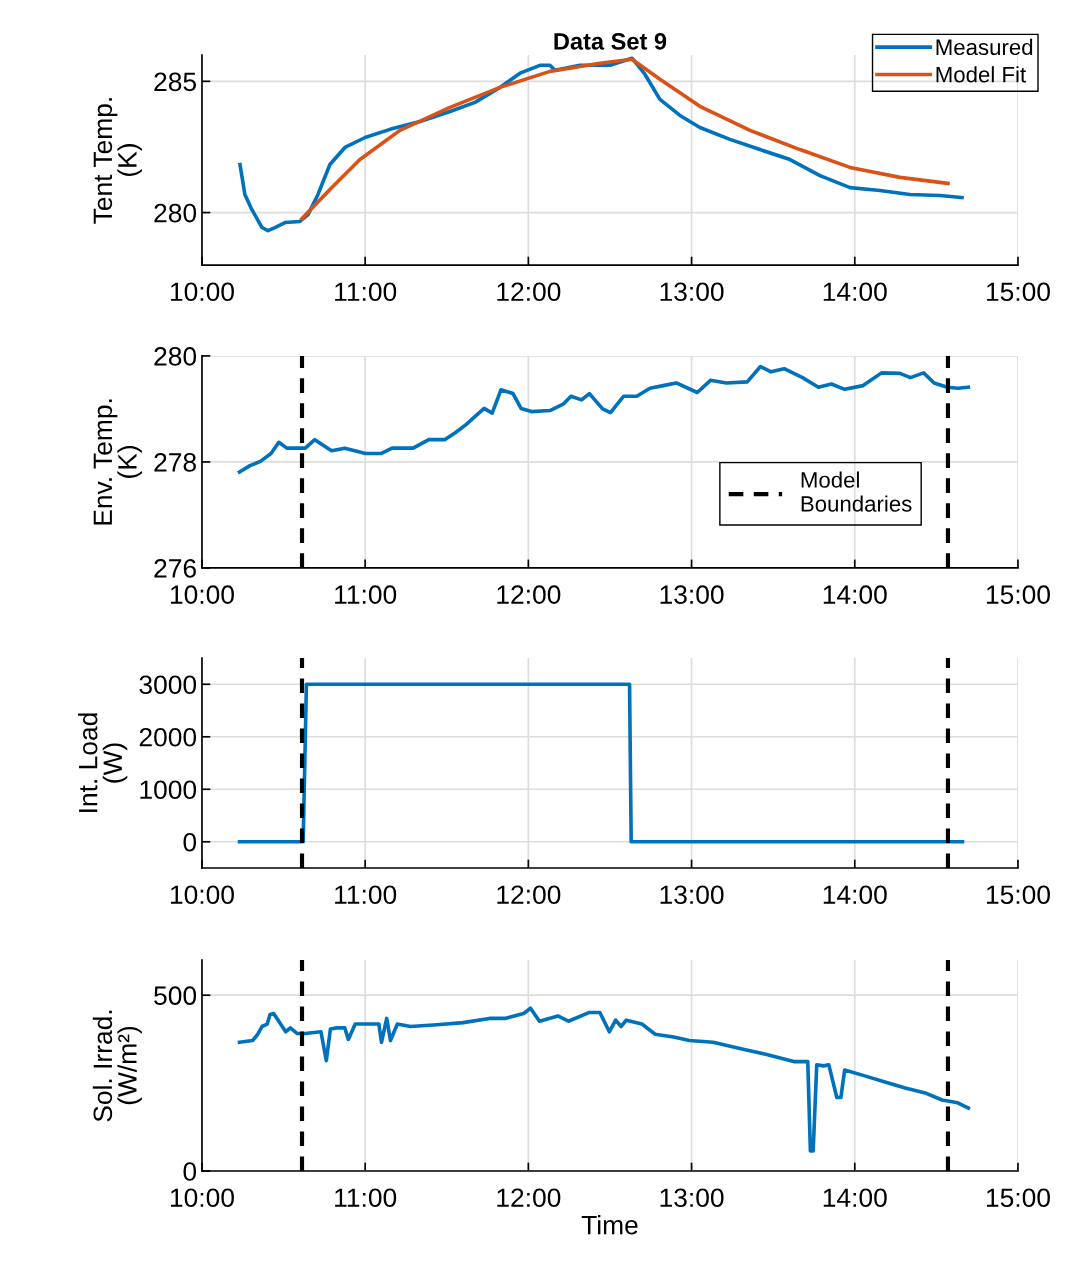  What do you see at coordinates (984, 47) in the screenshot?
I see `legend-label: Measured` at bounding box center [984, 47].